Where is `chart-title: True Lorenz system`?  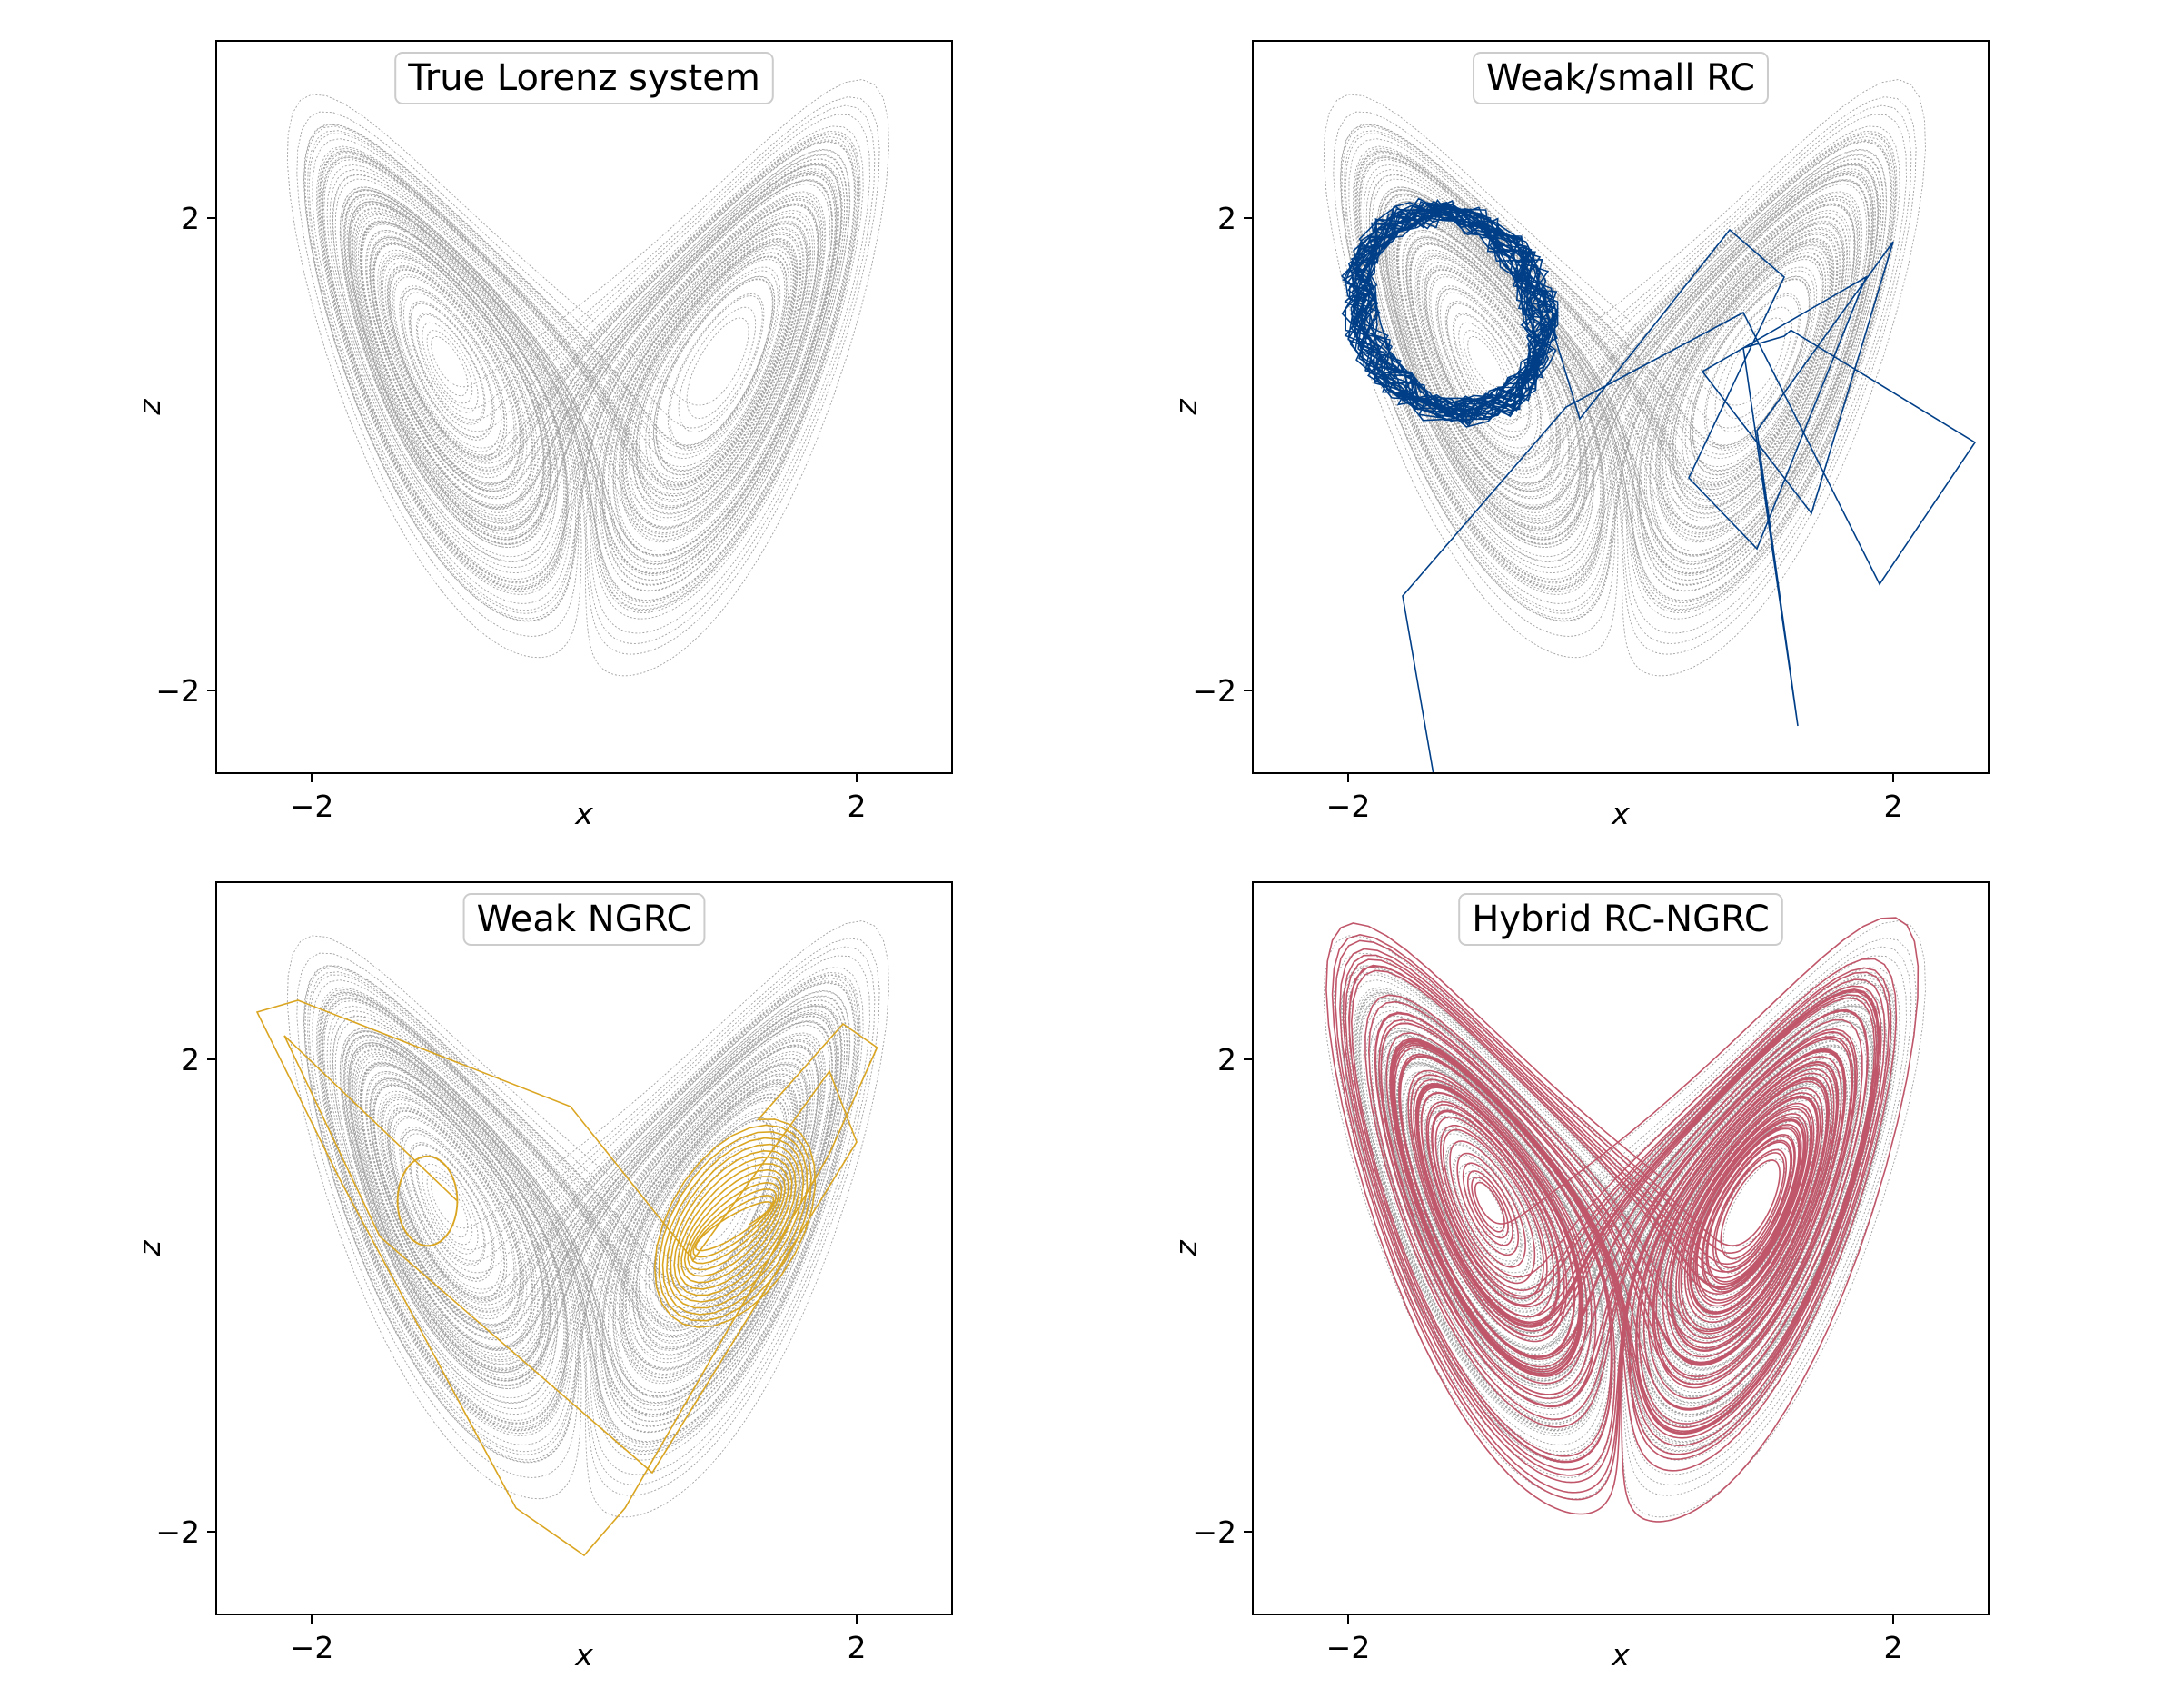 chart-title: True Lorenz system is located at coordinates (583, 78).